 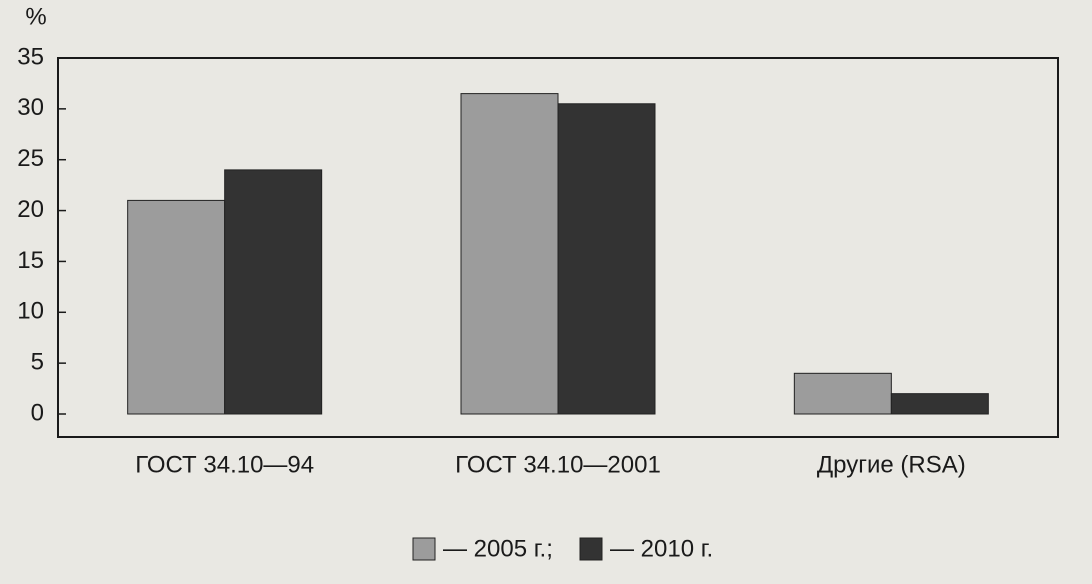 I want to click on y-tick-label: 25, so click(x=30, y=158).